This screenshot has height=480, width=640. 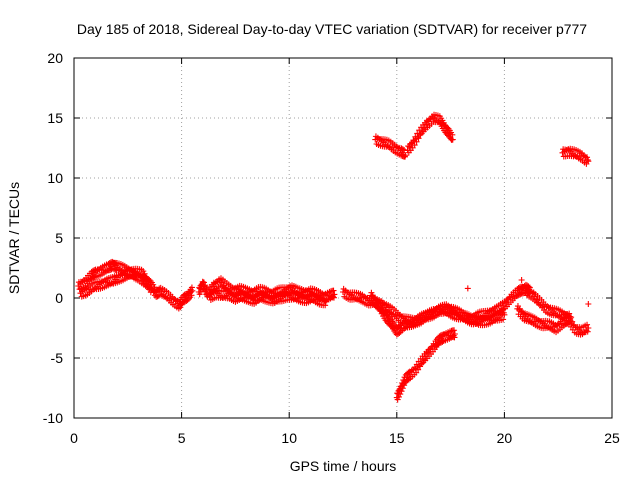 What do you see at coordinates (437, 313) in the screenshot?
I see `series-main-band-late-lower` at bounding box center [437, 313].